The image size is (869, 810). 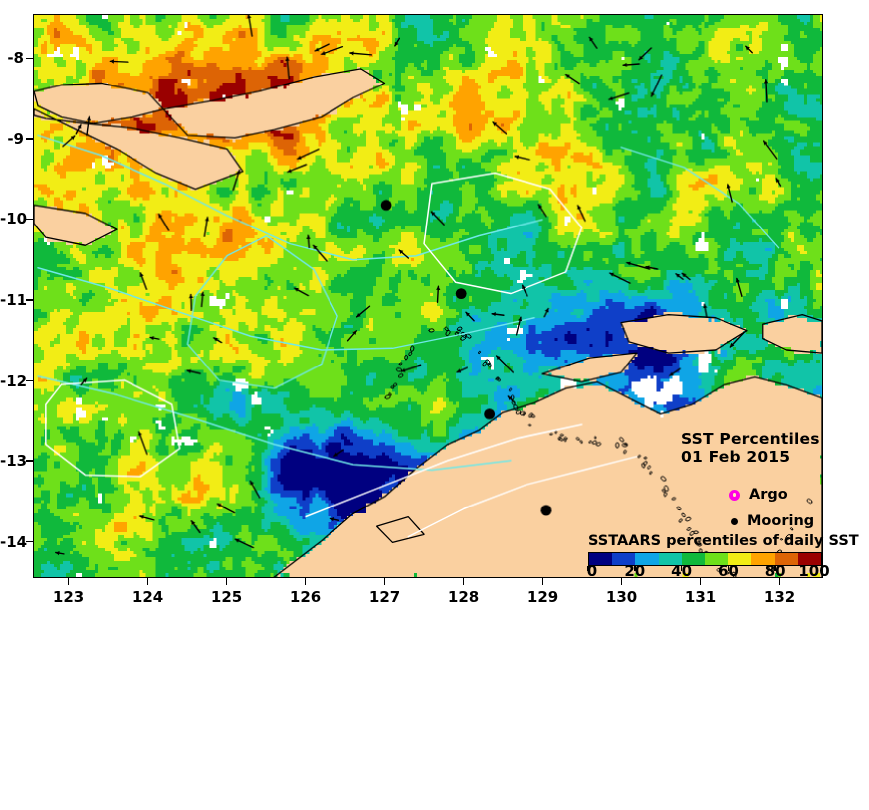 What do you see at coordinates (305, 597) in the screenshot?
I see `x-tick-label: 126` at bounding box center [305, 597].